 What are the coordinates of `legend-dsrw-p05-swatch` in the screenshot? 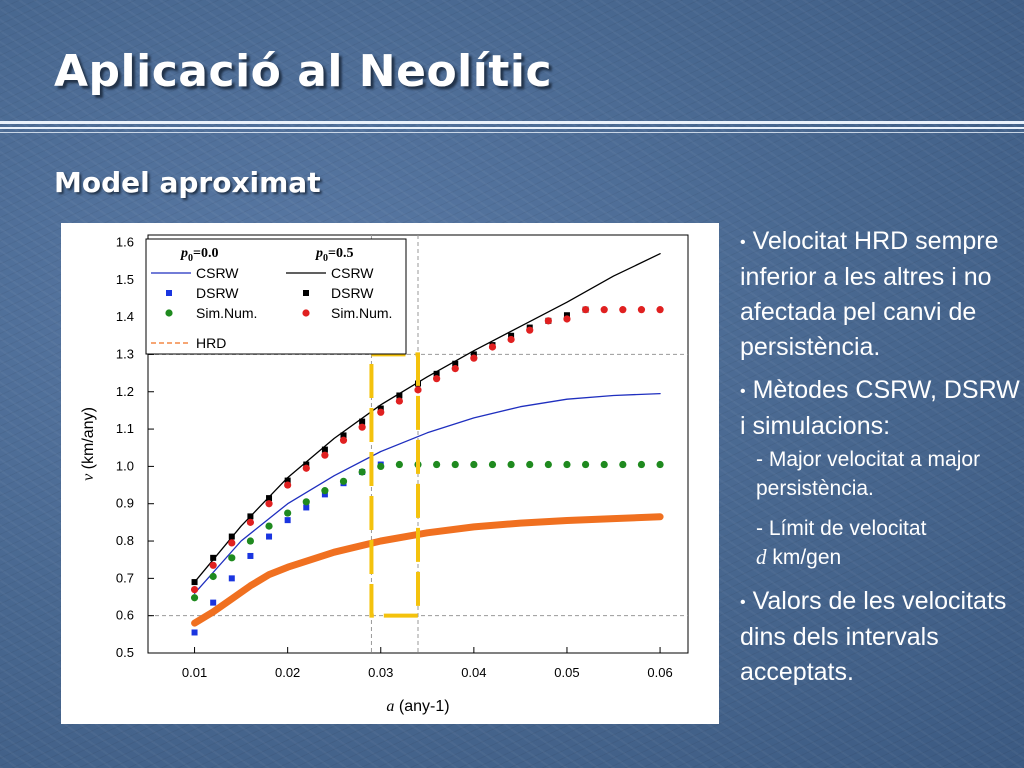 It's located at (306, 293).